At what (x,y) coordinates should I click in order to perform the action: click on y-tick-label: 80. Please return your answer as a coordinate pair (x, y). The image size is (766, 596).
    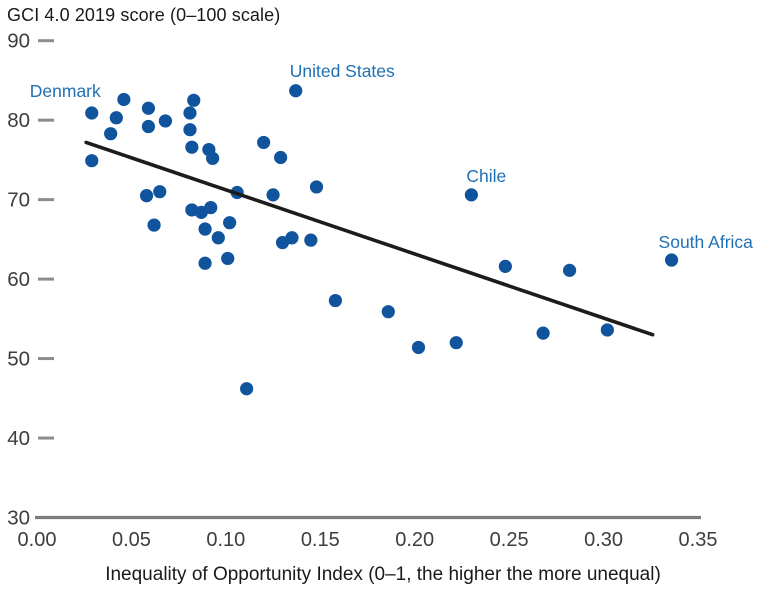
    Looking at the image, I should click on (18, 120).